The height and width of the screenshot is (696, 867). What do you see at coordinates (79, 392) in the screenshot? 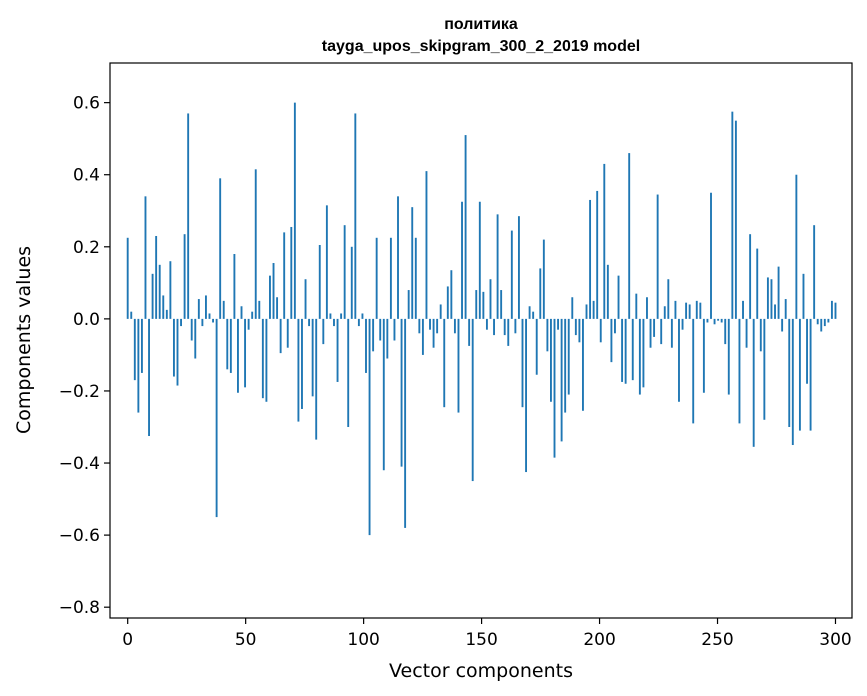
I see `y-tick-label-3: −0.2` at bounding box center [79, 392].